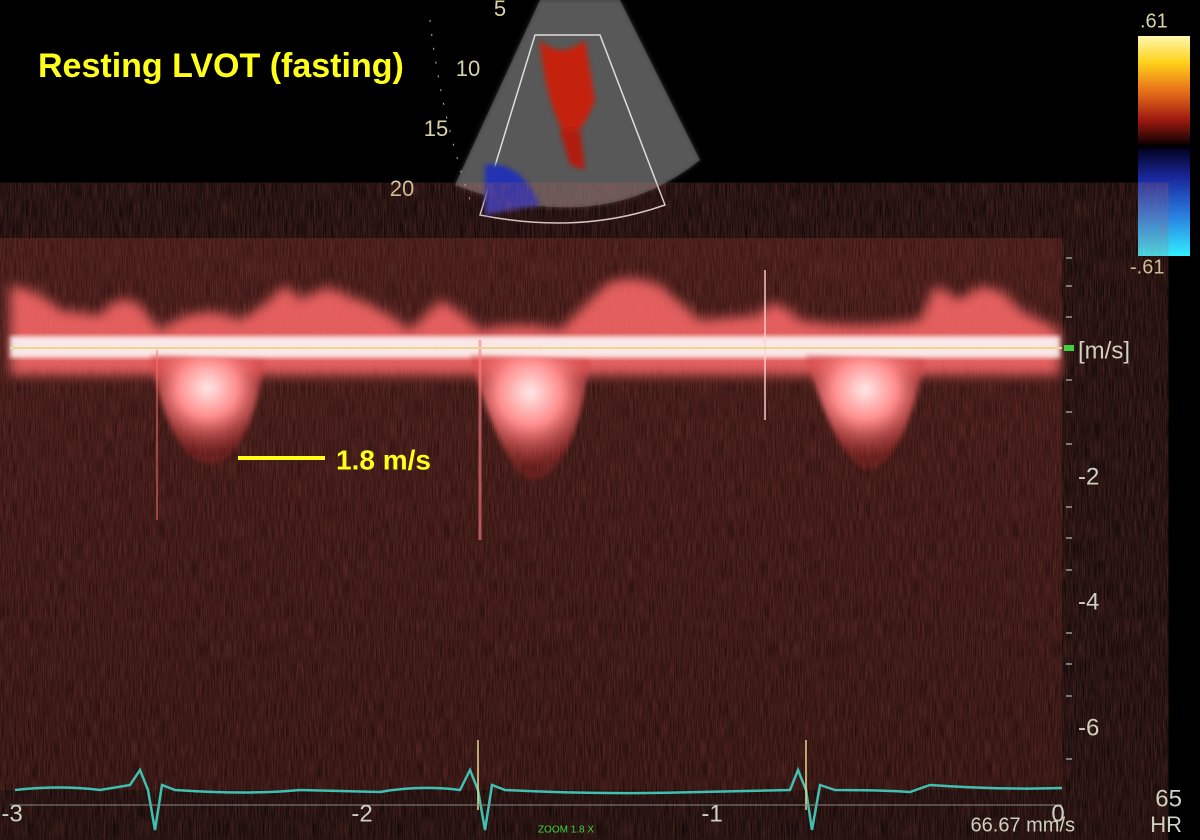 The height and width of the screenshot is (840, 1200). Describe the element at coordinates (1088, 476) in the screenshot. I see `y-tick-label: -2` at that location.